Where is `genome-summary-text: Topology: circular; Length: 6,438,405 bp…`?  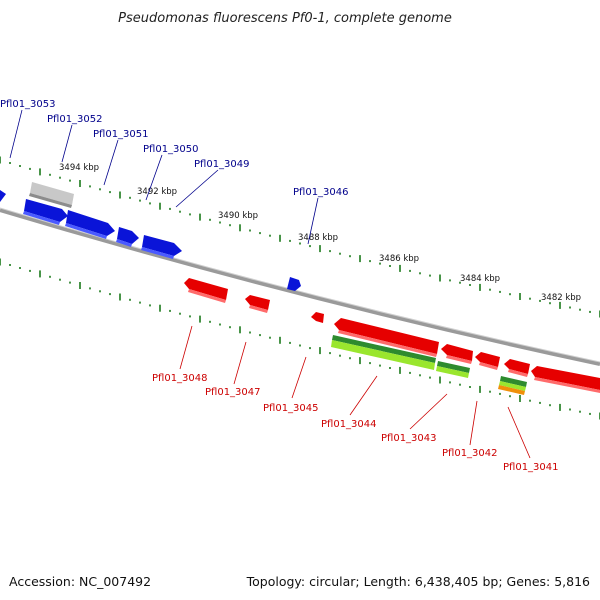 genome-summary-text: Topology: circular; Length: 6,438,405 bp… is located at coordinates (418, 581).